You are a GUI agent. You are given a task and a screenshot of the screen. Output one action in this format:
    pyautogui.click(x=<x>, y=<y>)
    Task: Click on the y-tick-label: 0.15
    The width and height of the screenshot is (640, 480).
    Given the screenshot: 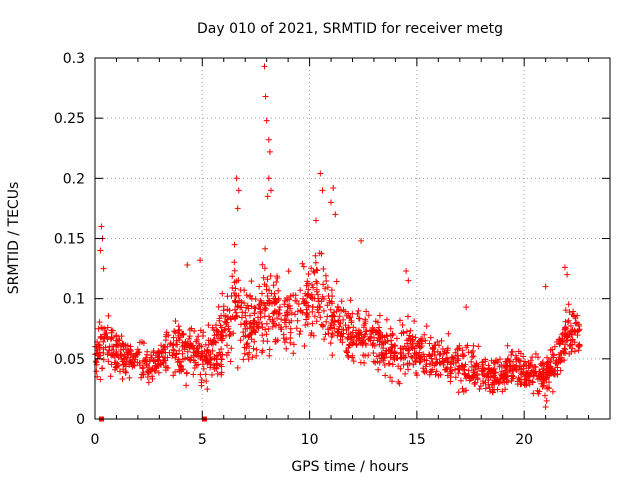 What is the action you would take?
    pyautogui.click(x=69, y=240)
    